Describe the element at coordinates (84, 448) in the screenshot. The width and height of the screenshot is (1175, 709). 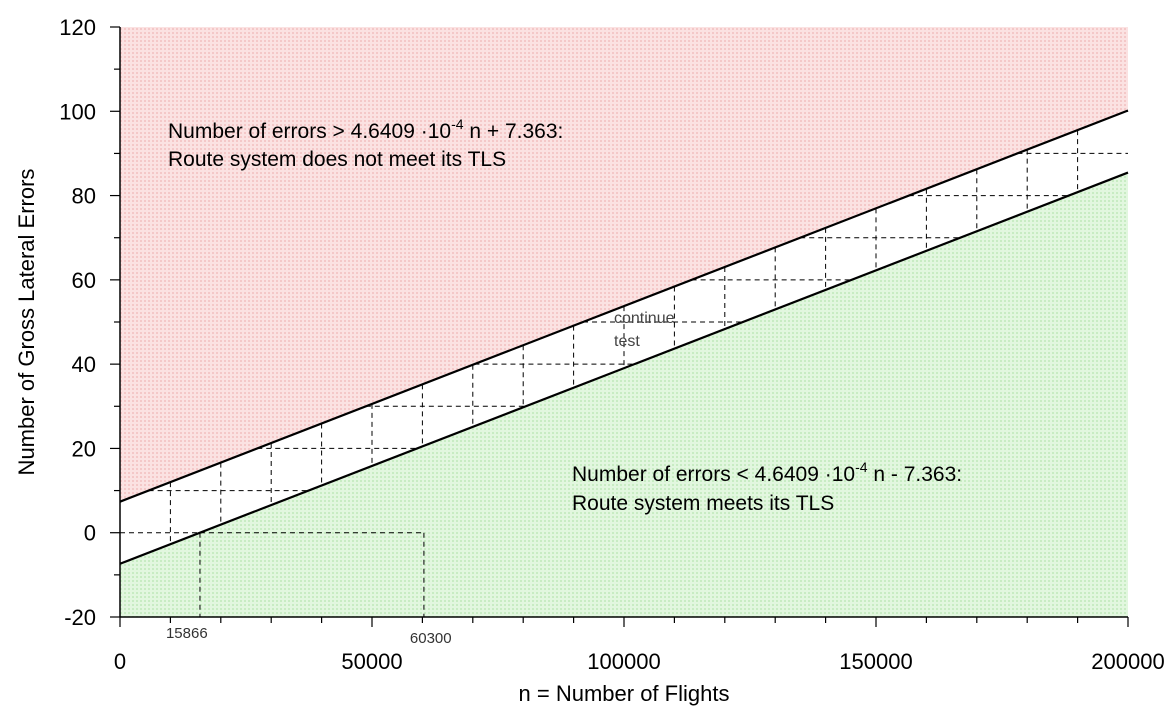
I see `y-tick-label: 20` at that location.